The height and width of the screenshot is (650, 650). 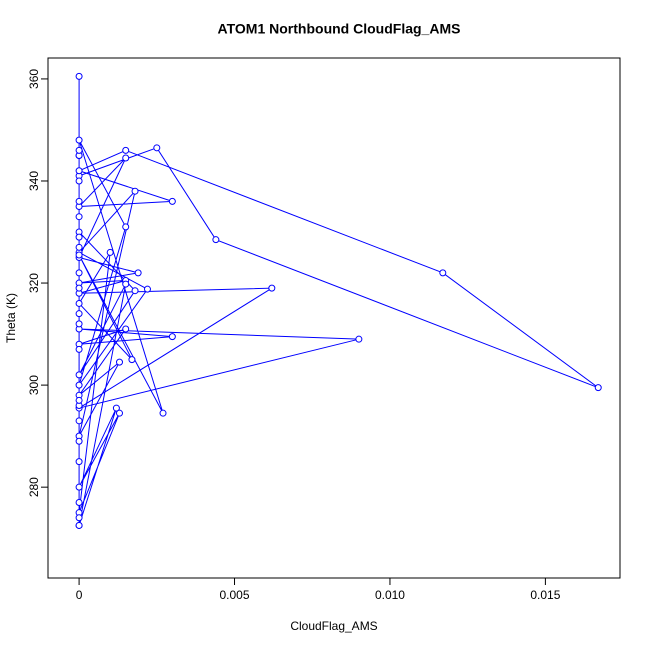 I want to click on y-tick-label: 320, so click(x=34, y=283).